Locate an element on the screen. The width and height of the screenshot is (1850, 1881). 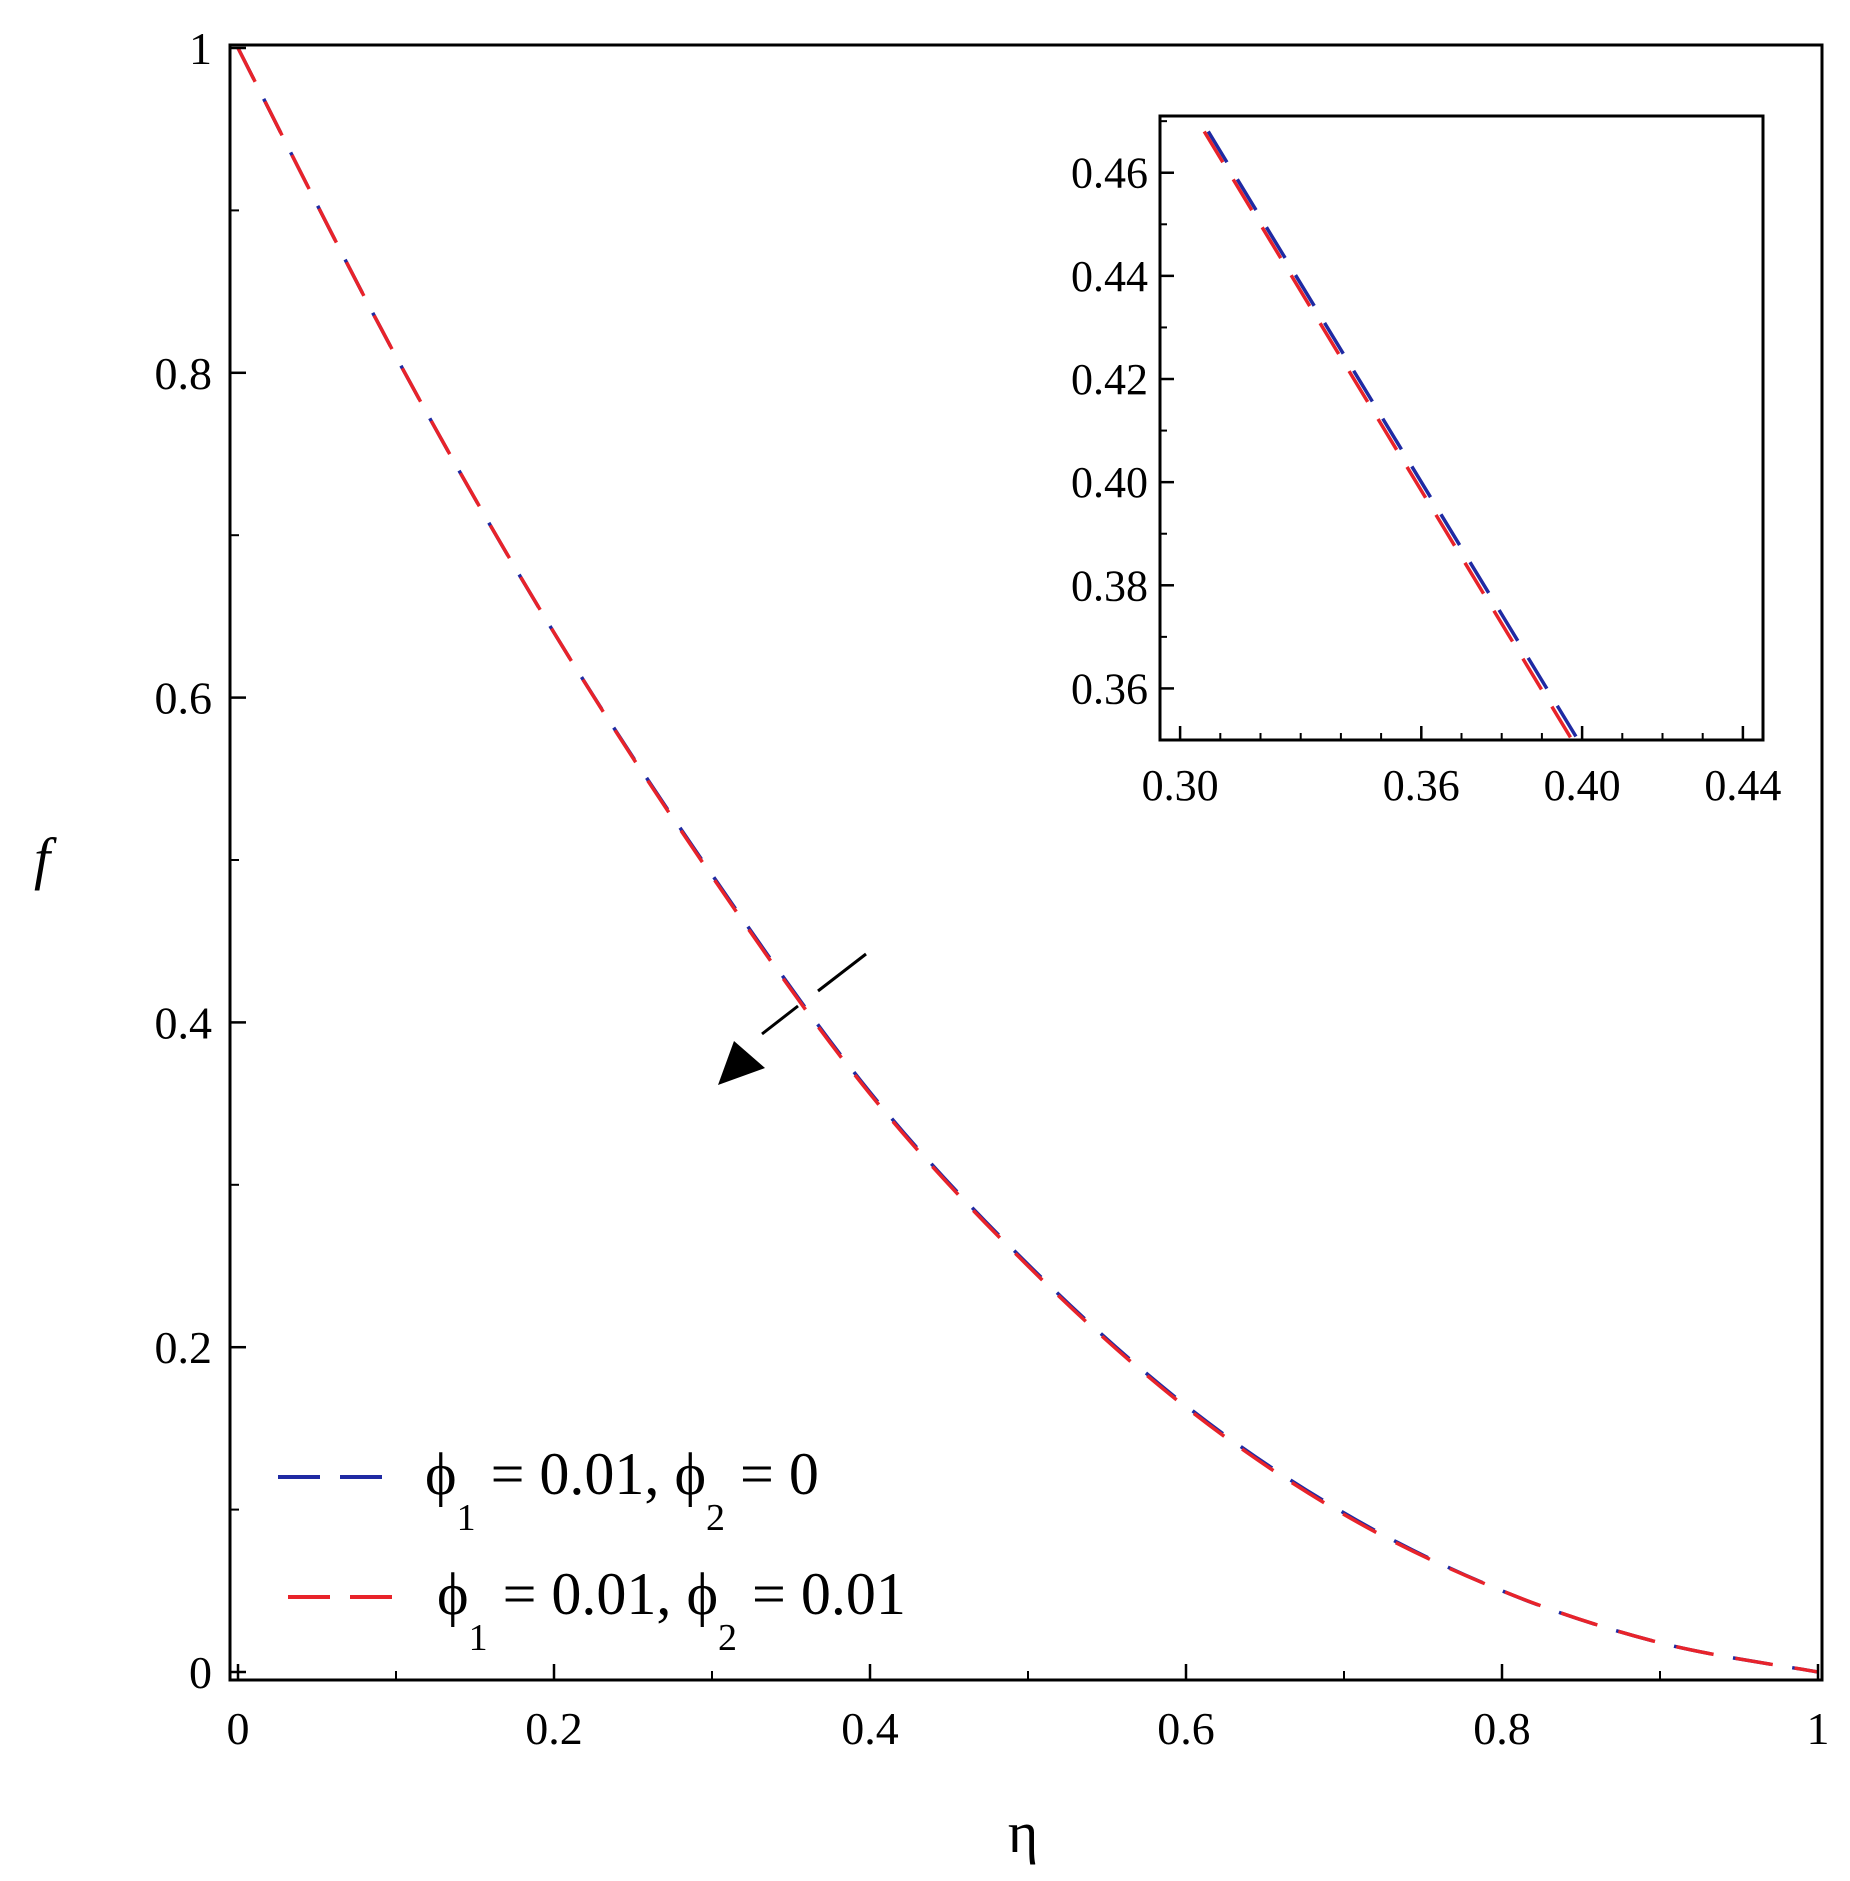
legend-series-1-phi1-symbol: ϕ is located at coordinates (441, 1474).